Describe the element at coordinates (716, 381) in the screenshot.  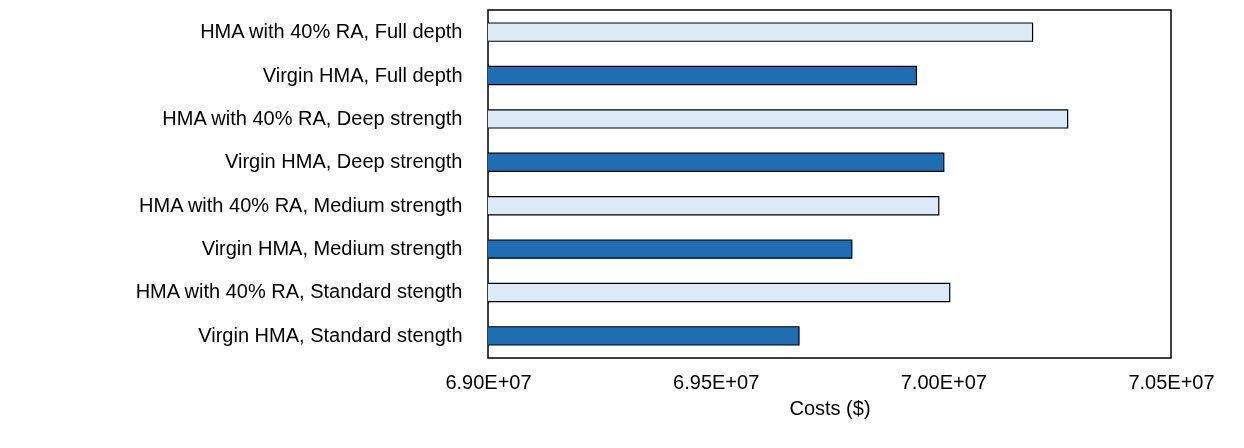
I see `x-tick-label: 6.95E+07` at that location.